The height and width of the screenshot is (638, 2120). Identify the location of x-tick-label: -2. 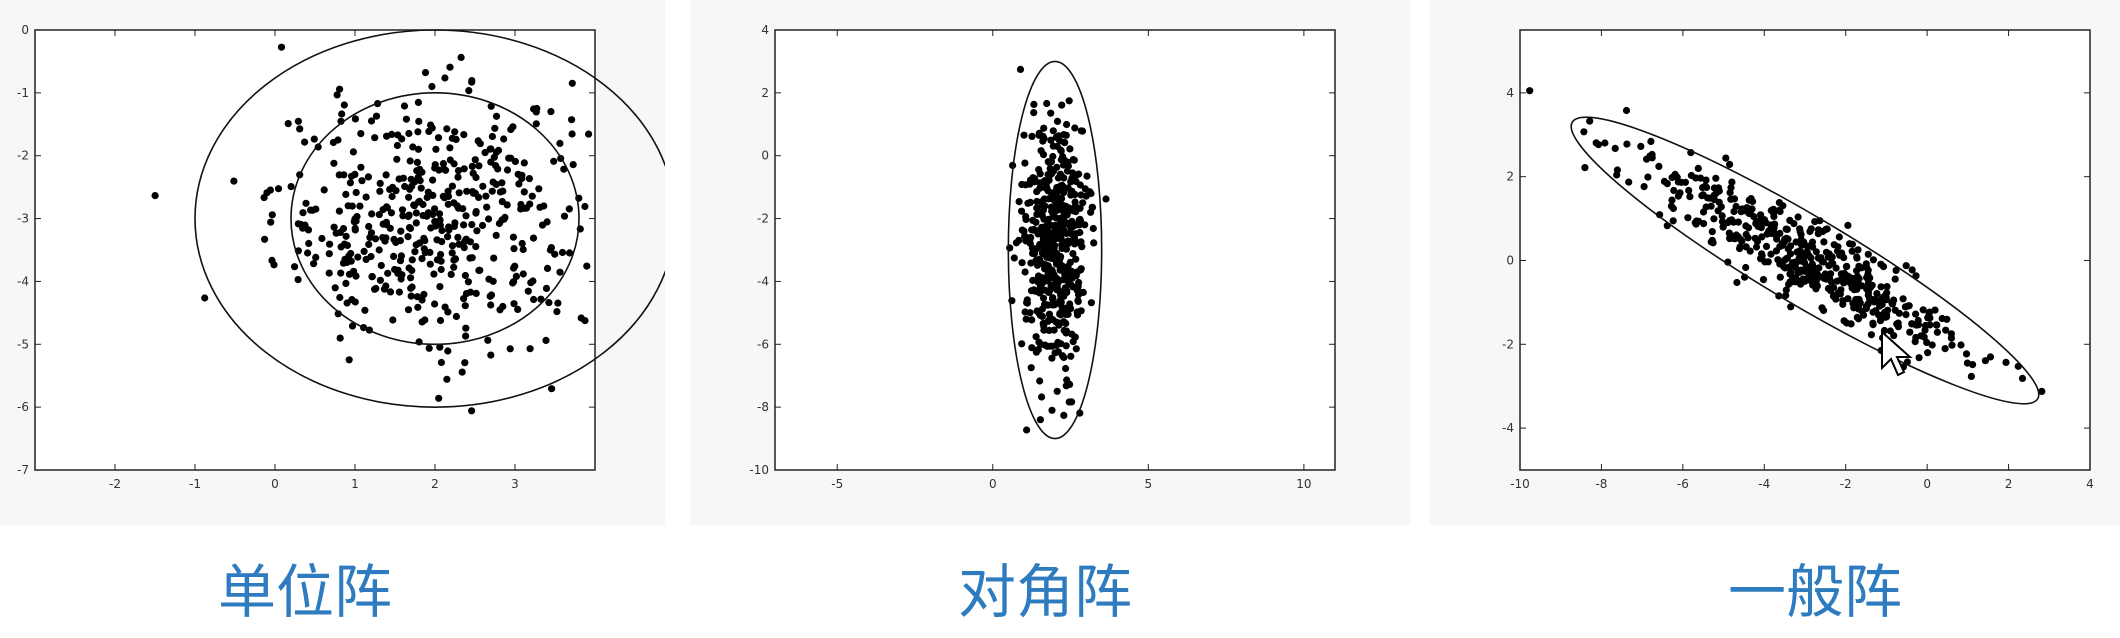
(115, 484).